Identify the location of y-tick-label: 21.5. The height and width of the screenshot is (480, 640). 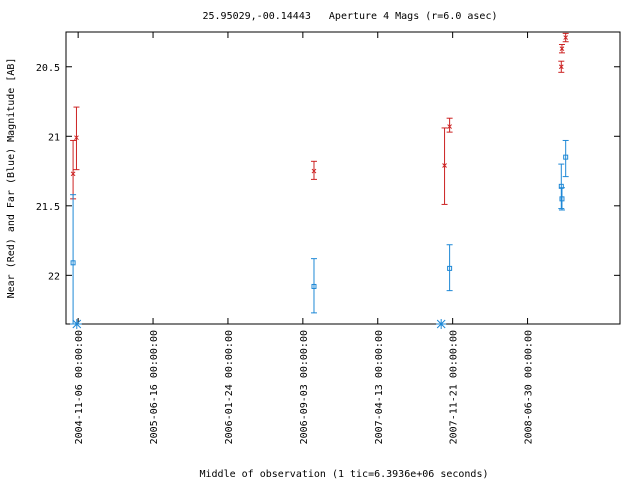
(48, 207).